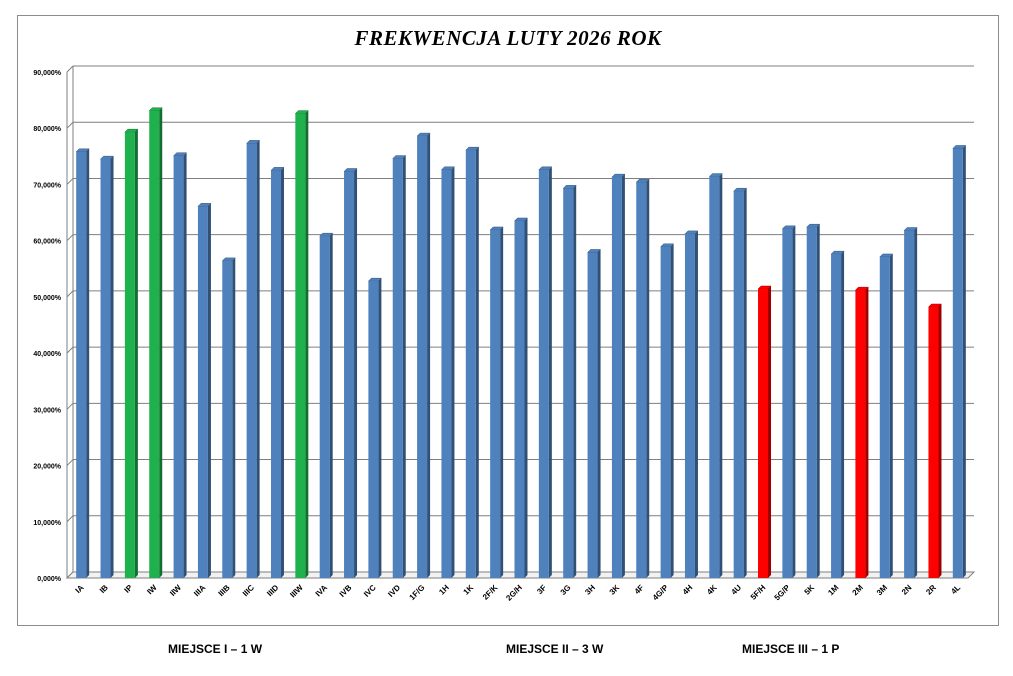 The height and width of the screenshot is (676, 1013). What do you see at coordinates (104, 589) in the screenshot?
I see `x-tick-label: IB` at bounding box center [104, 589].